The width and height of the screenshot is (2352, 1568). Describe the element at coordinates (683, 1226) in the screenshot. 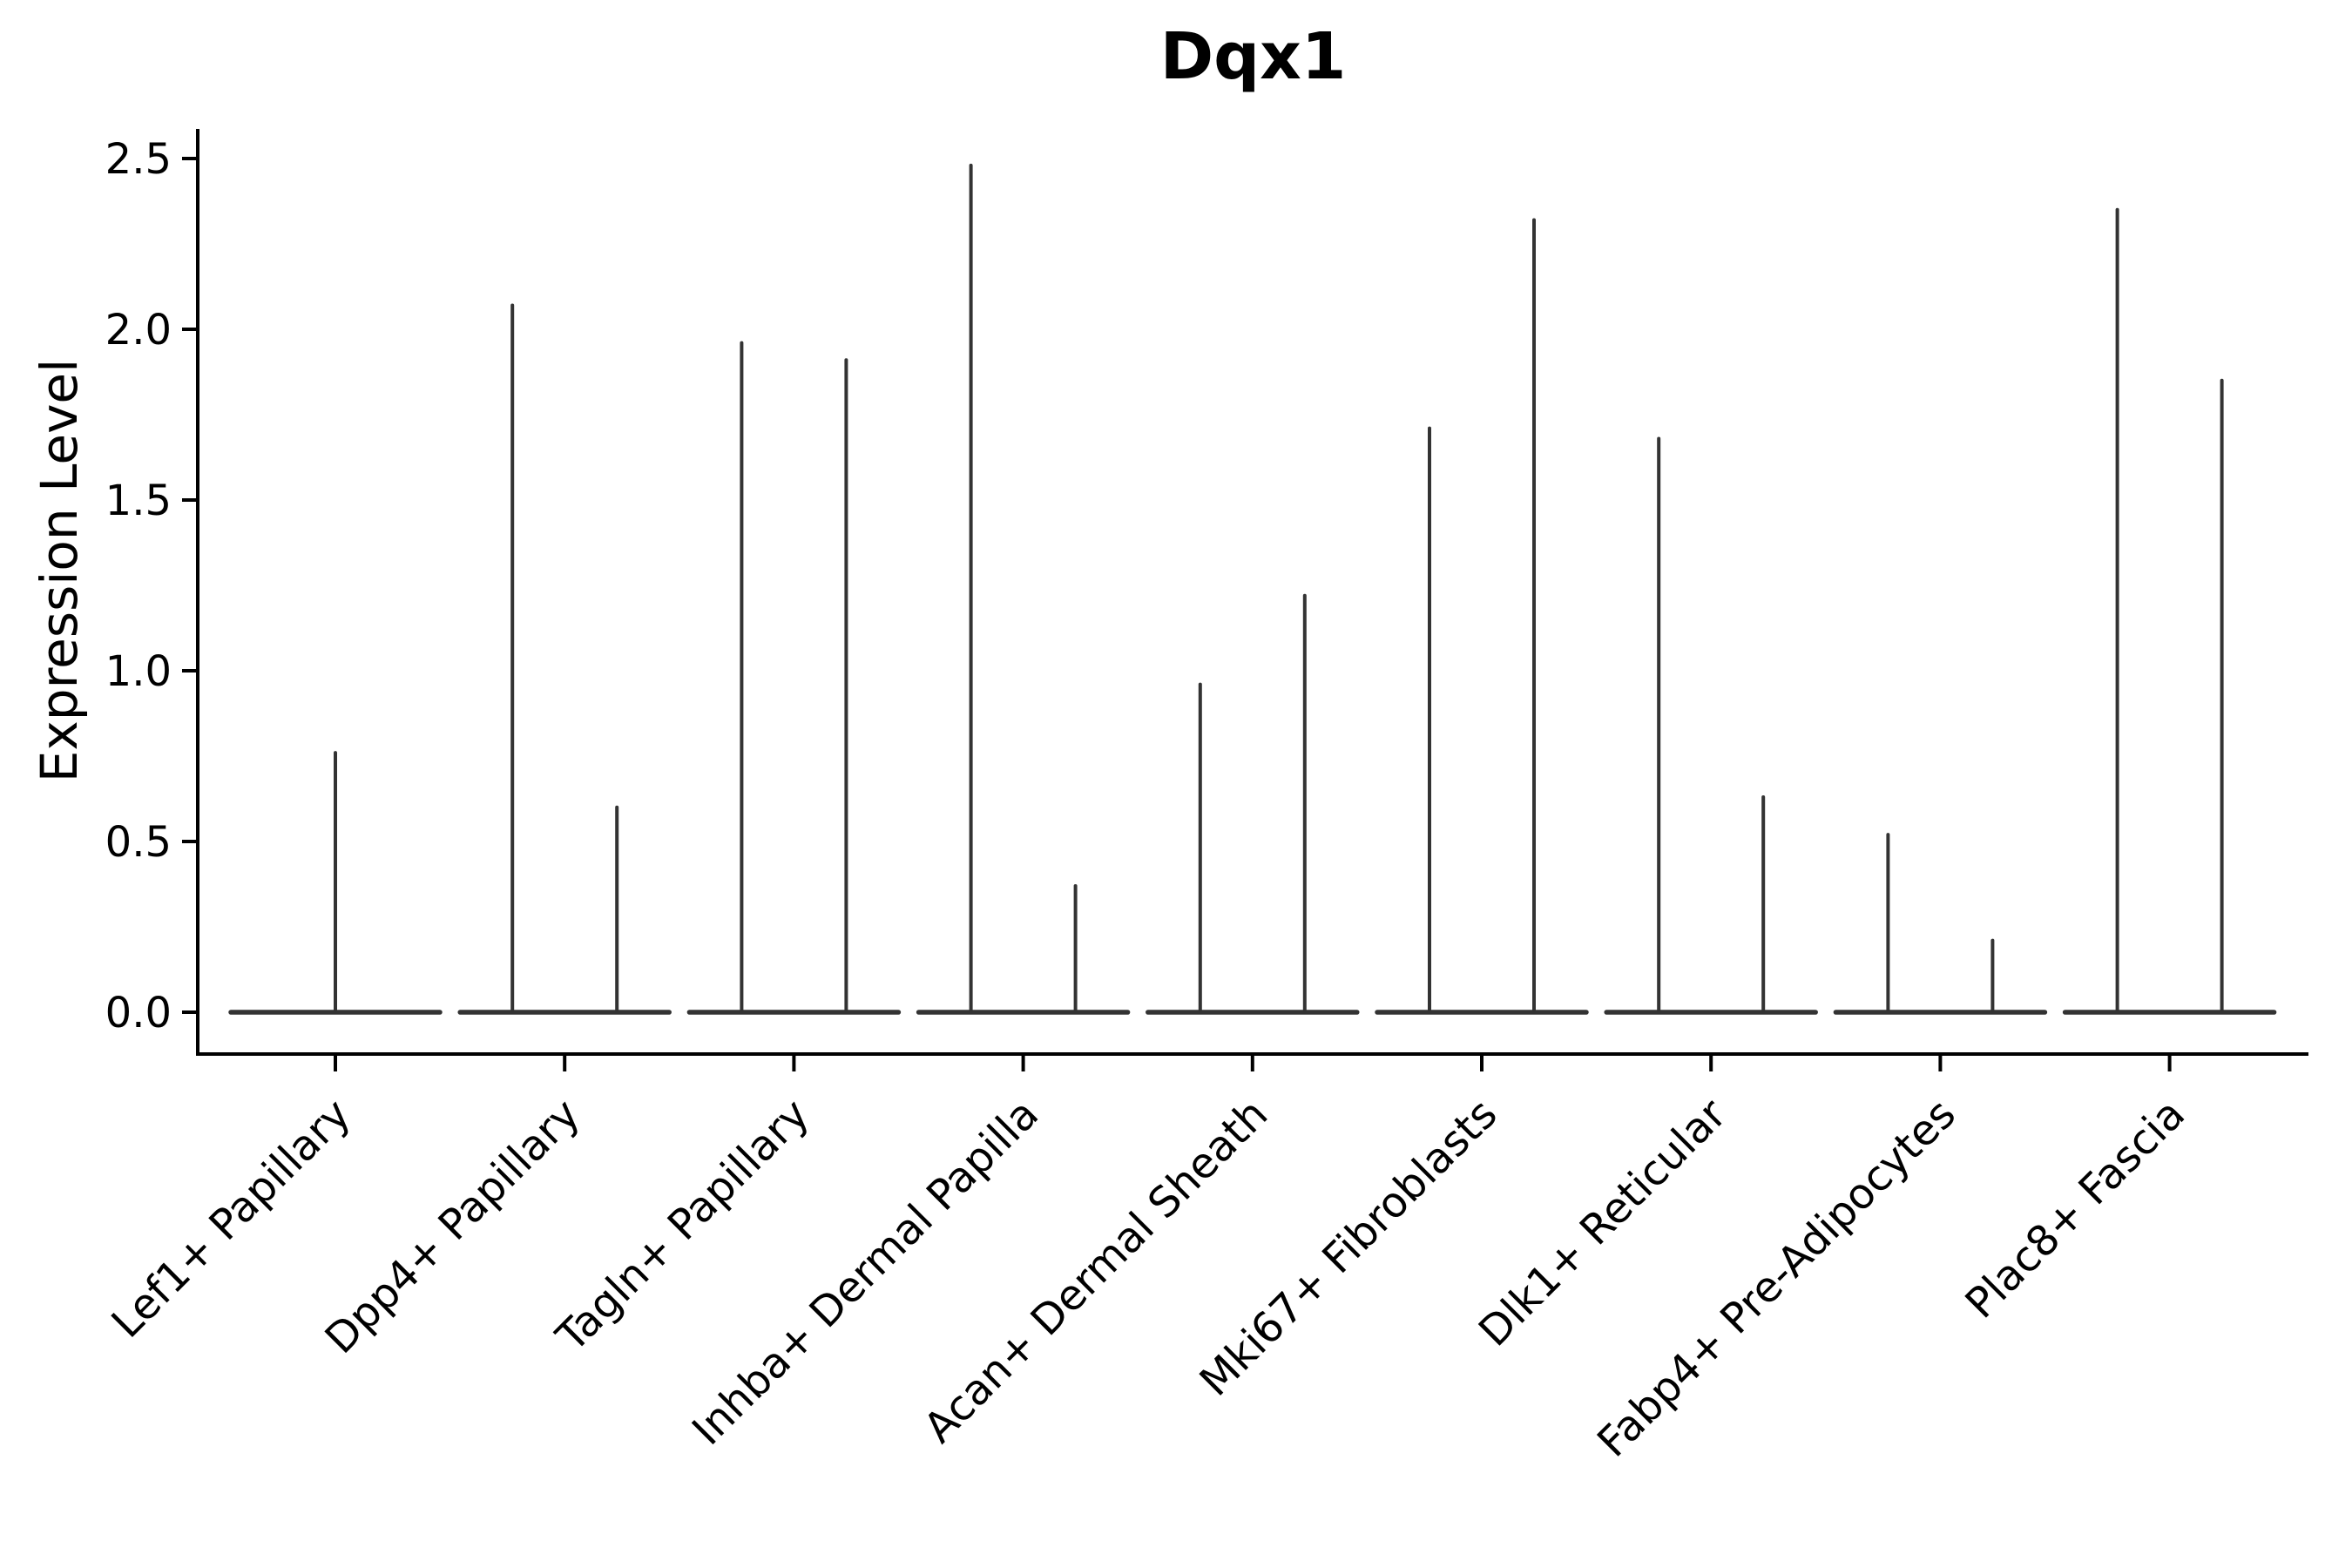

I see `x-tick-label: Tagln+ Papillary` at that location.